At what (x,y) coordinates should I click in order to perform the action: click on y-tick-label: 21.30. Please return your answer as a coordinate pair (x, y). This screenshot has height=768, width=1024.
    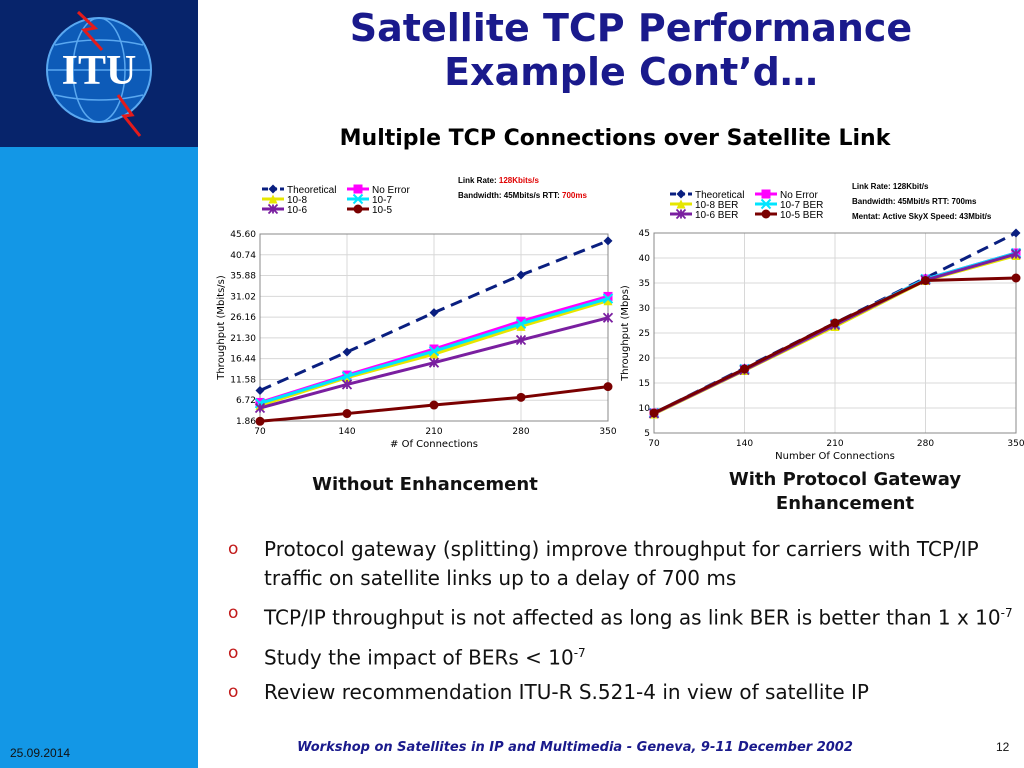
    Looking at the image, I should click on (243, 339).